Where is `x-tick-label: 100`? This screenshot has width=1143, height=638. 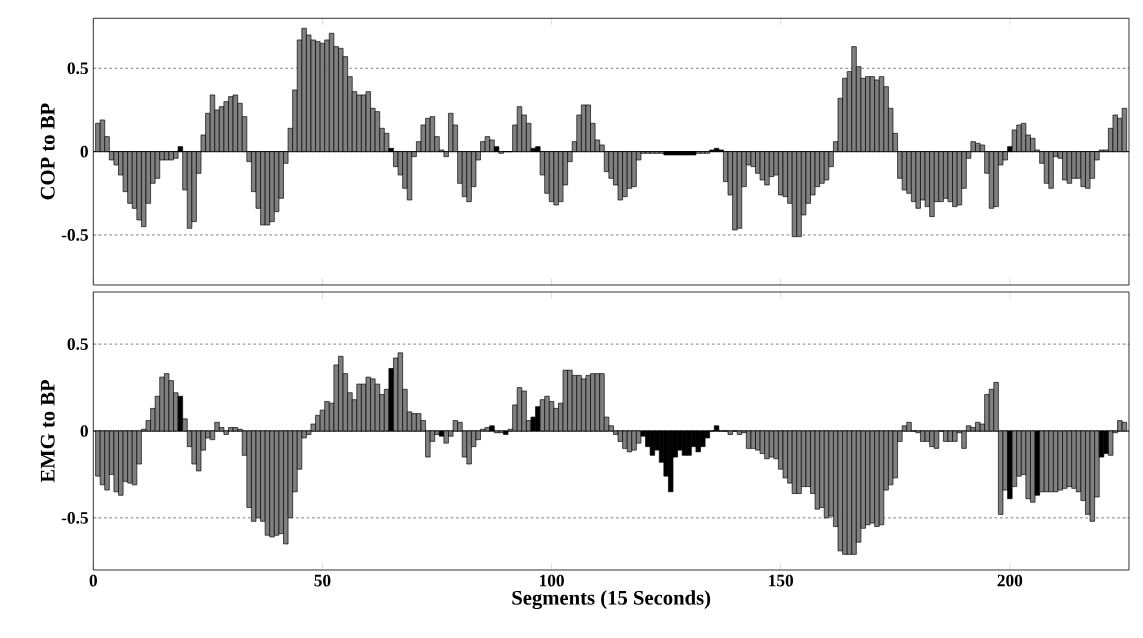
x-tick-label: 100 is located at coordinates (551, 580).